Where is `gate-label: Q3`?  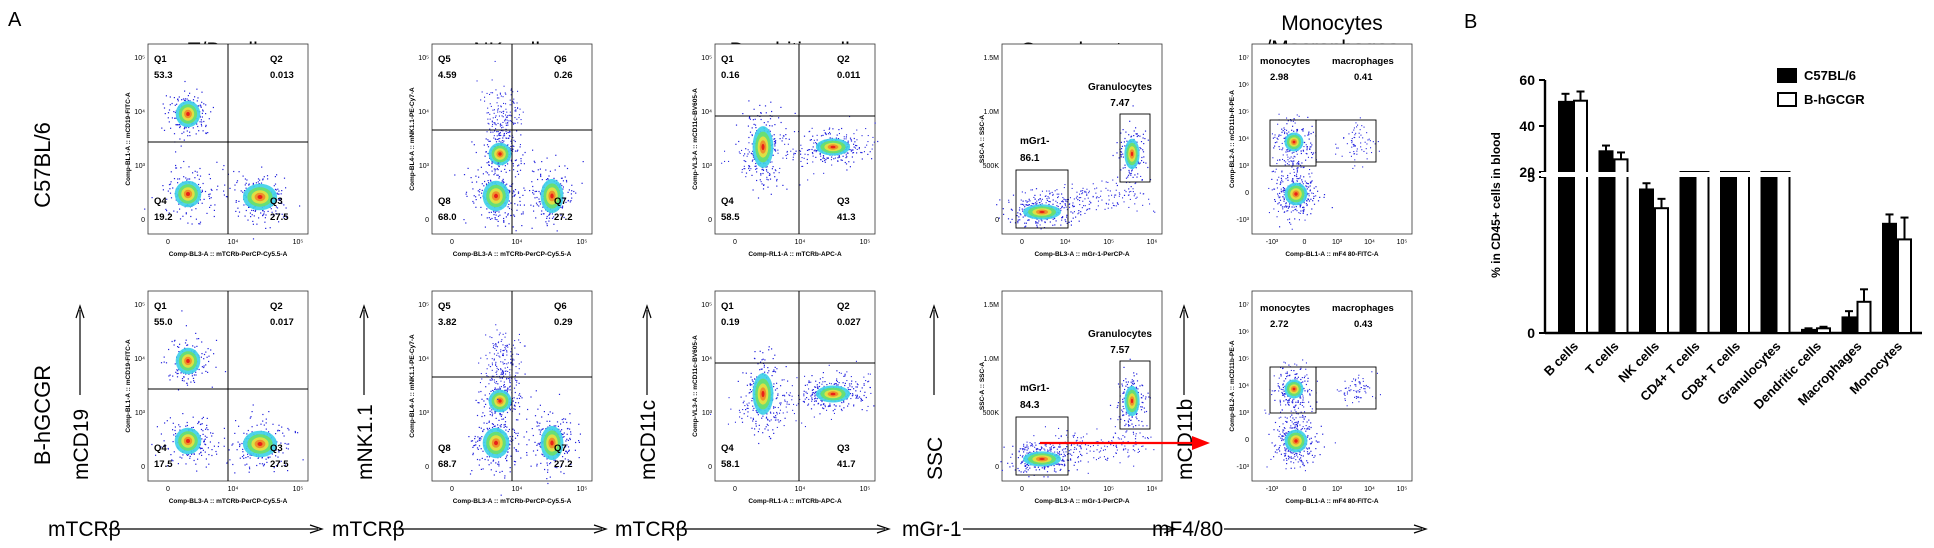 gate-label: Q3 is located at coordinates (276, 448).